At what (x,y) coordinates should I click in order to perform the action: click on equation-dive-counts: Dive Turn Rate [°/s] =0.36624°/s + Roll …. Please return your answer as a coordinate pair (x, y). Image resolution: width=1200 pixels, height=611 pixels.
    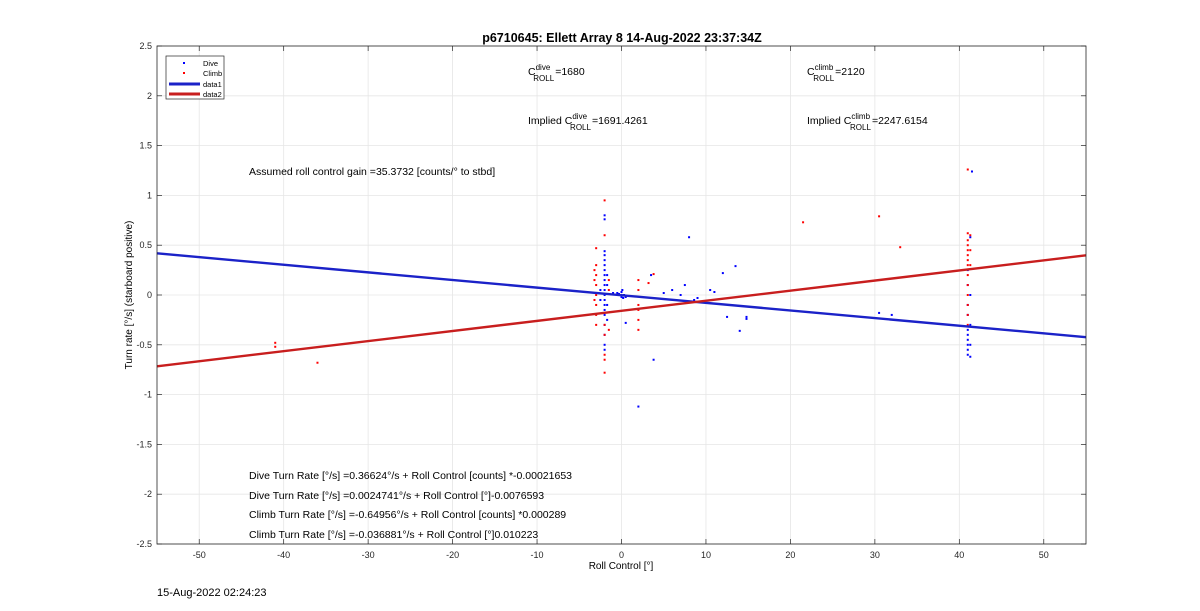
    Looking at the image, I should click on (410, 476).